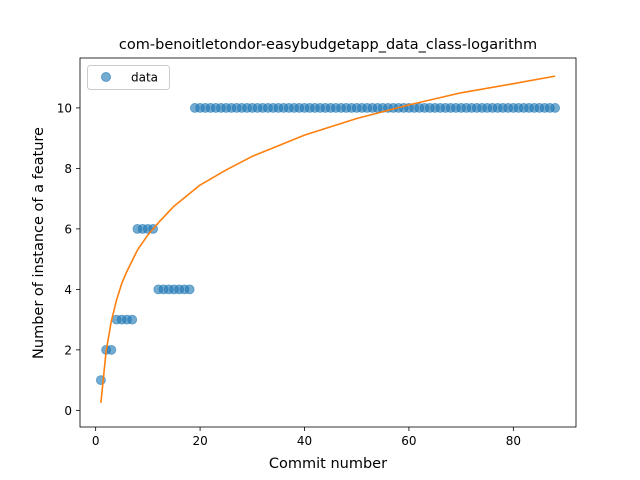  I want to click on x-axis-label: Commit number, so click(328, 464).